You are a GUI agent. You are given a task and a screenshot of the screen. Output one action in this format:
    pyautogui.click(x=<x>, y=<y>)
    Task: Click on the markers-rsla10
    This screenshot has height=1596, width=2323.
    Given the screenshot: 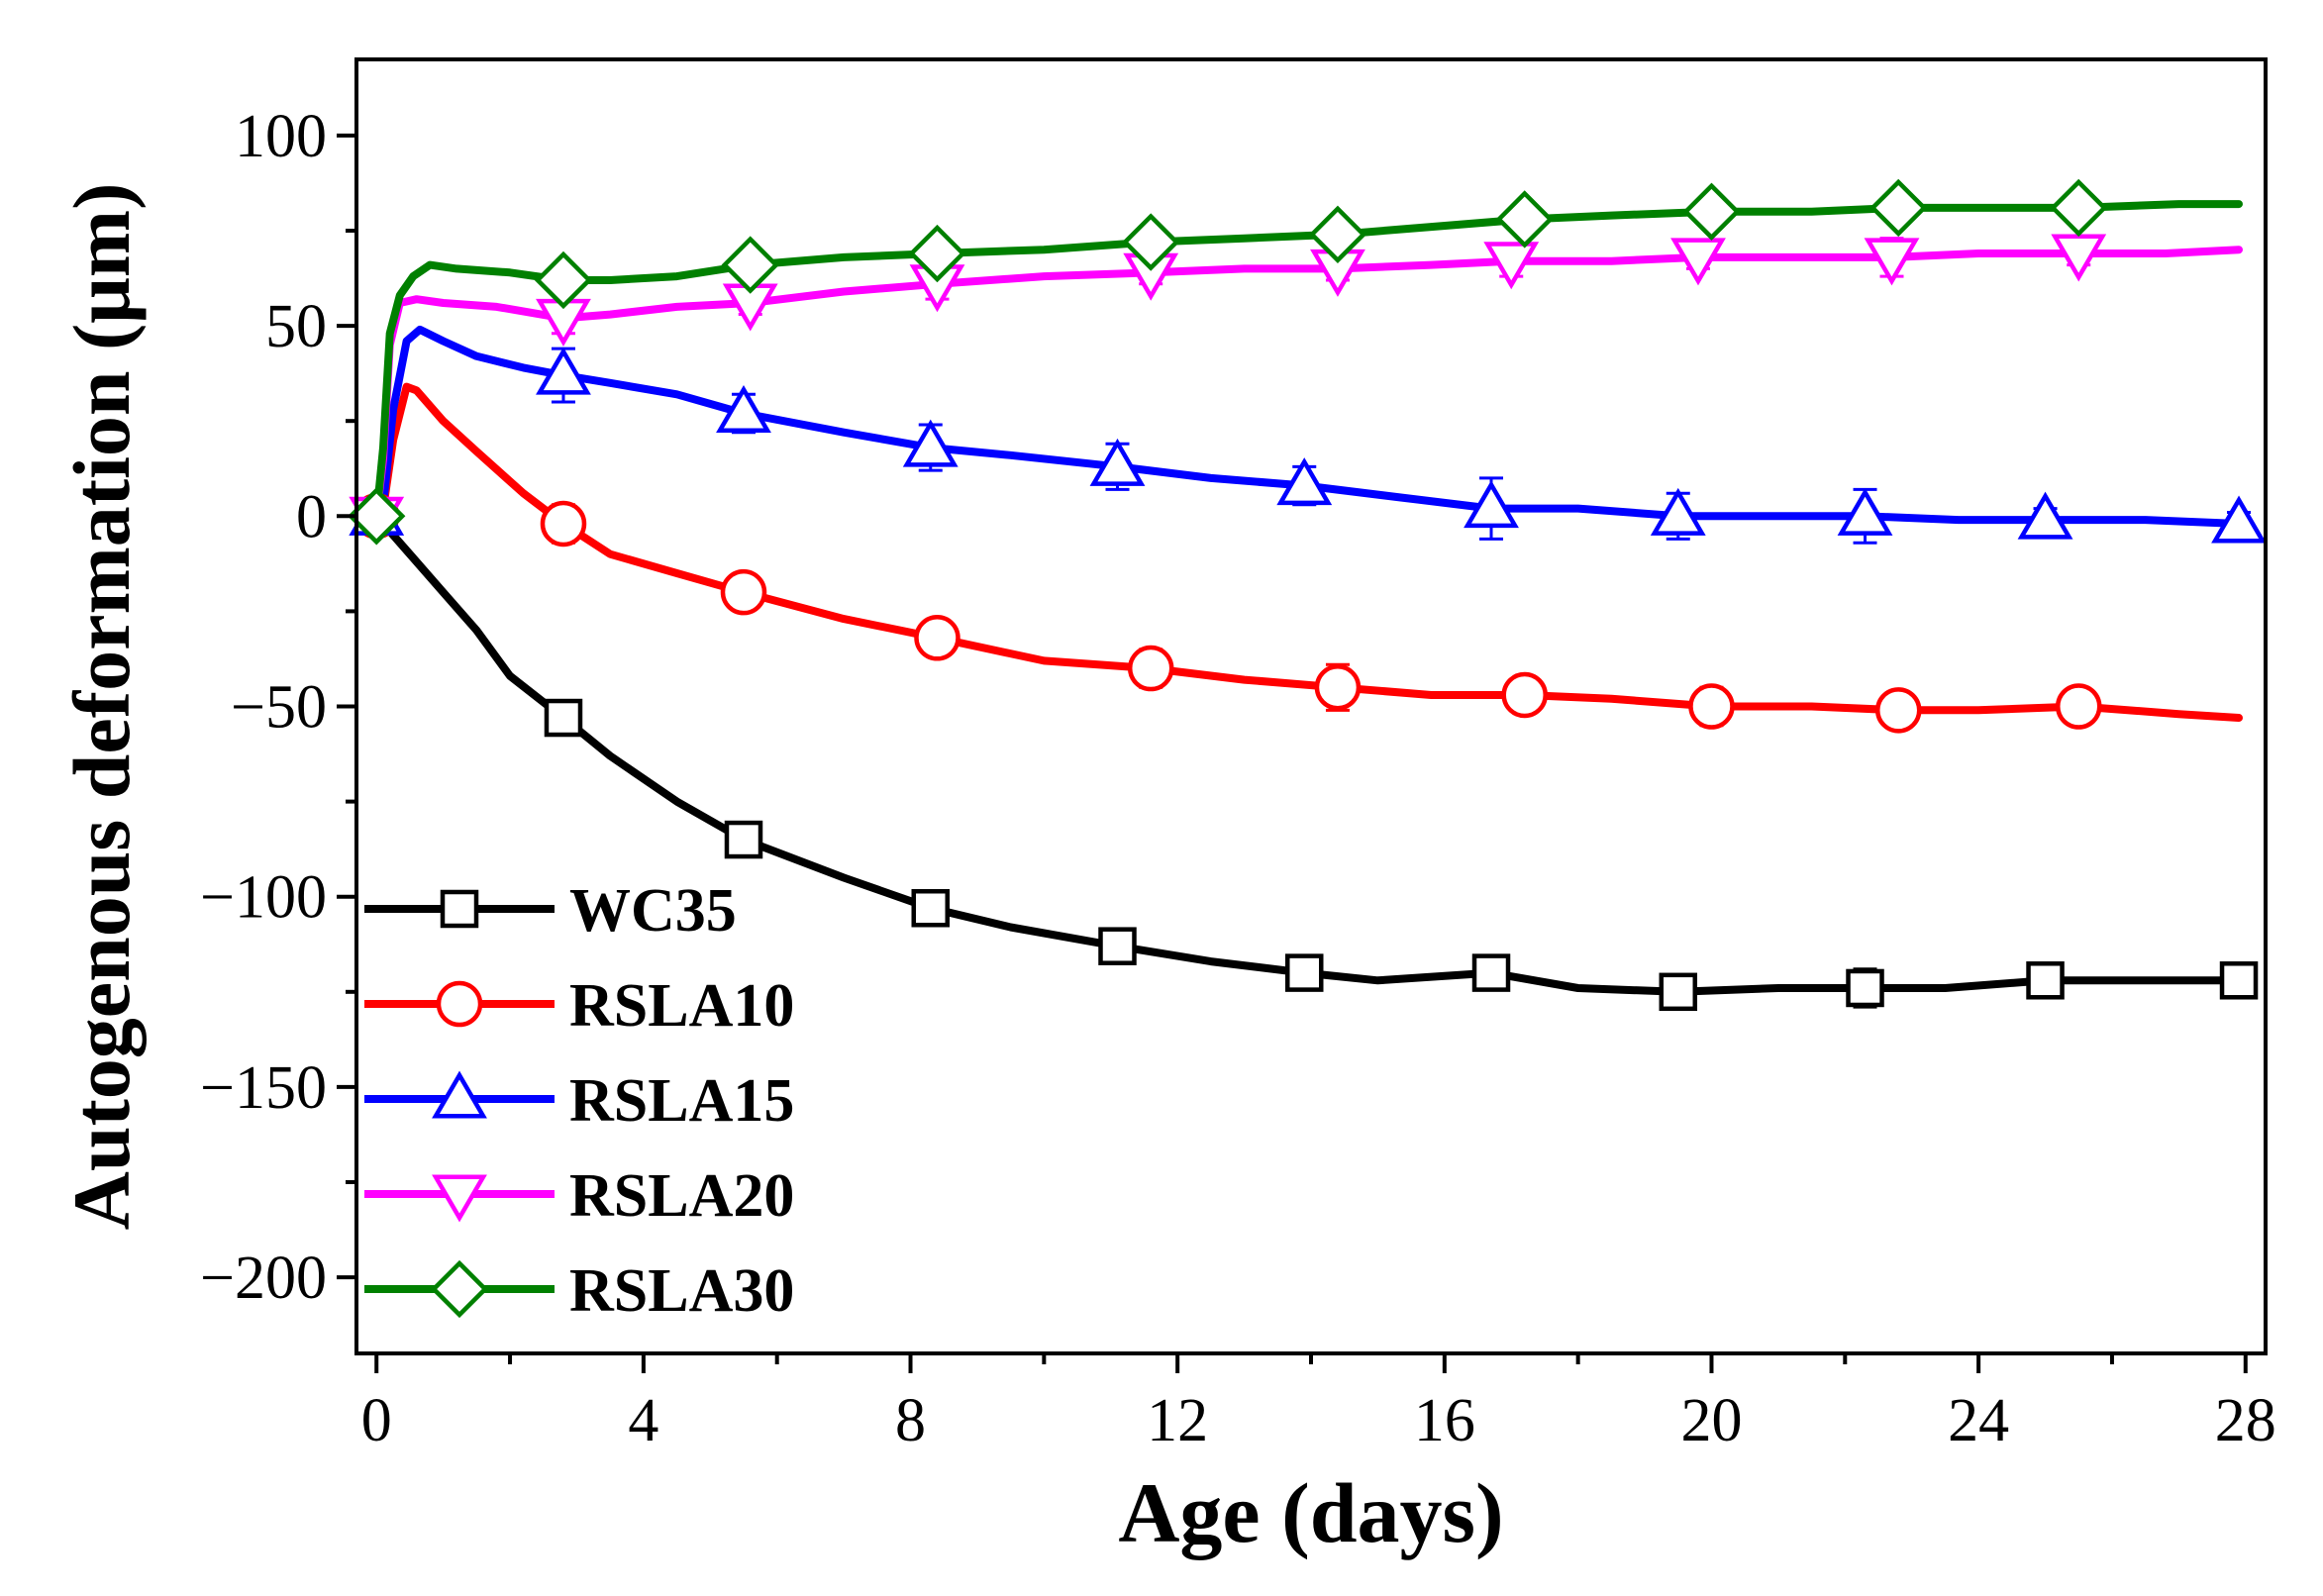 What is the action you would take?
    pyautogui.click(x=1227, y=613)
    